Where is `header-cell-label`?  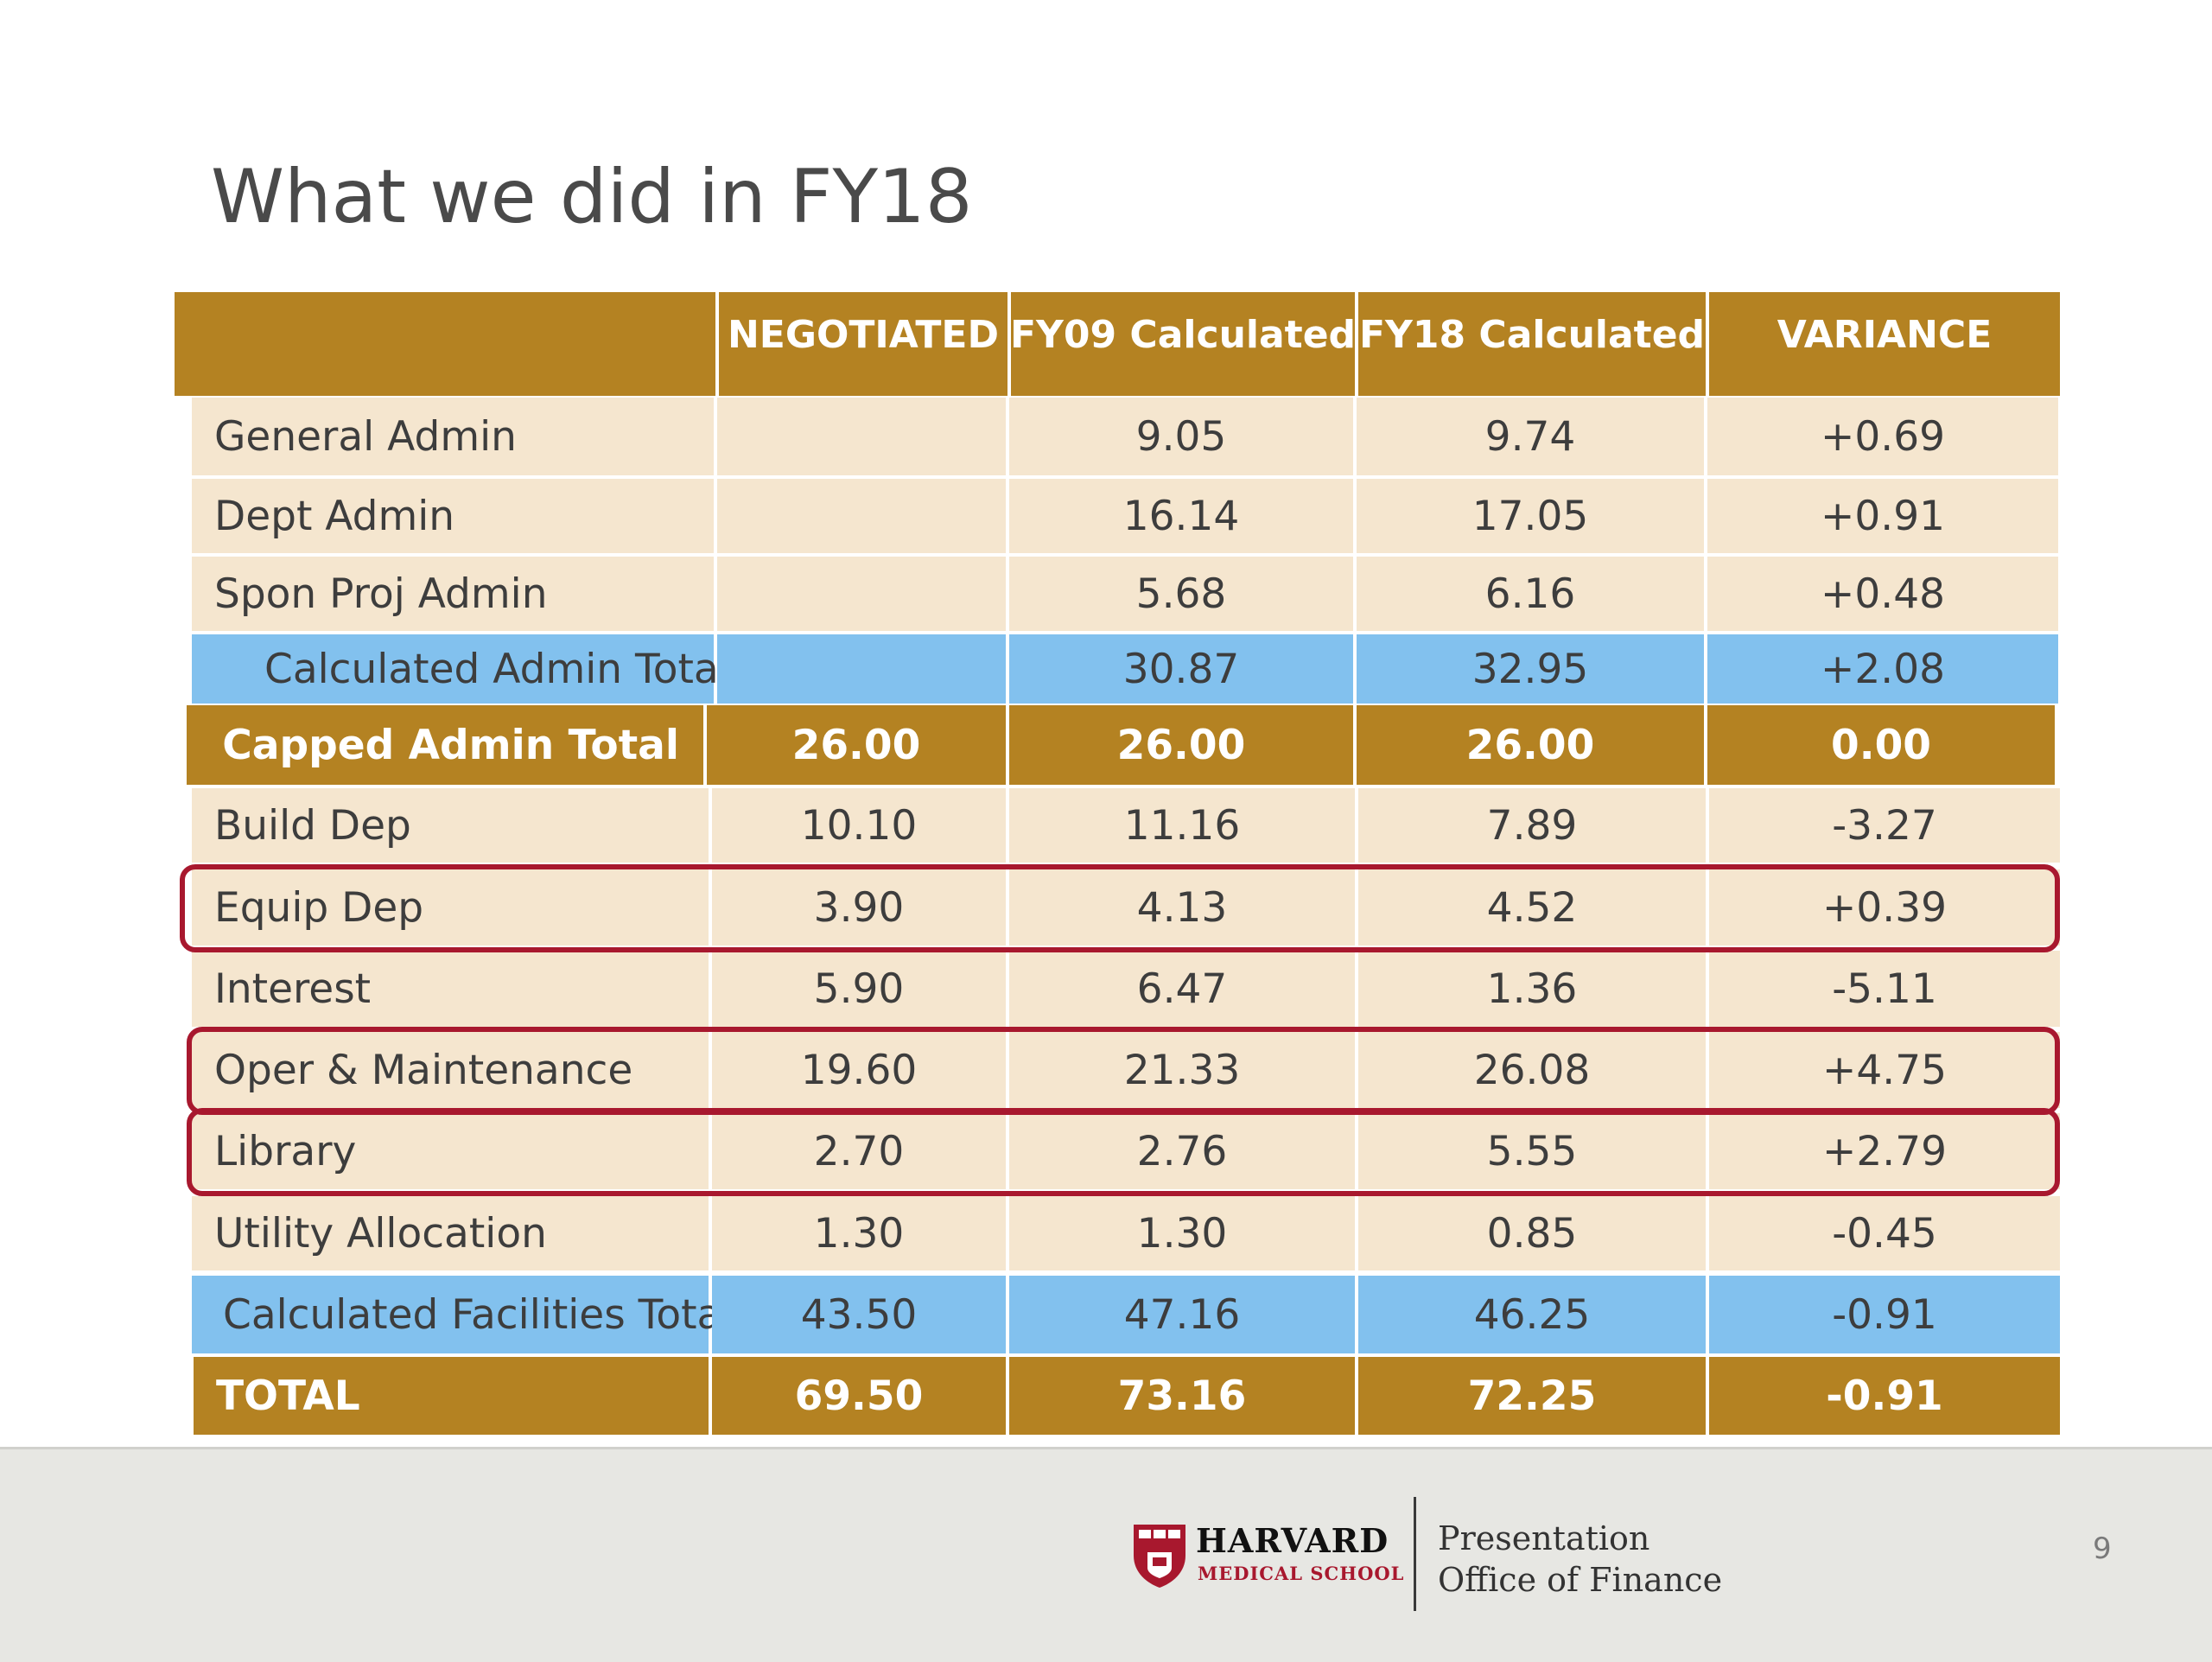 header-cell-label is located at coordinates (447, 344).